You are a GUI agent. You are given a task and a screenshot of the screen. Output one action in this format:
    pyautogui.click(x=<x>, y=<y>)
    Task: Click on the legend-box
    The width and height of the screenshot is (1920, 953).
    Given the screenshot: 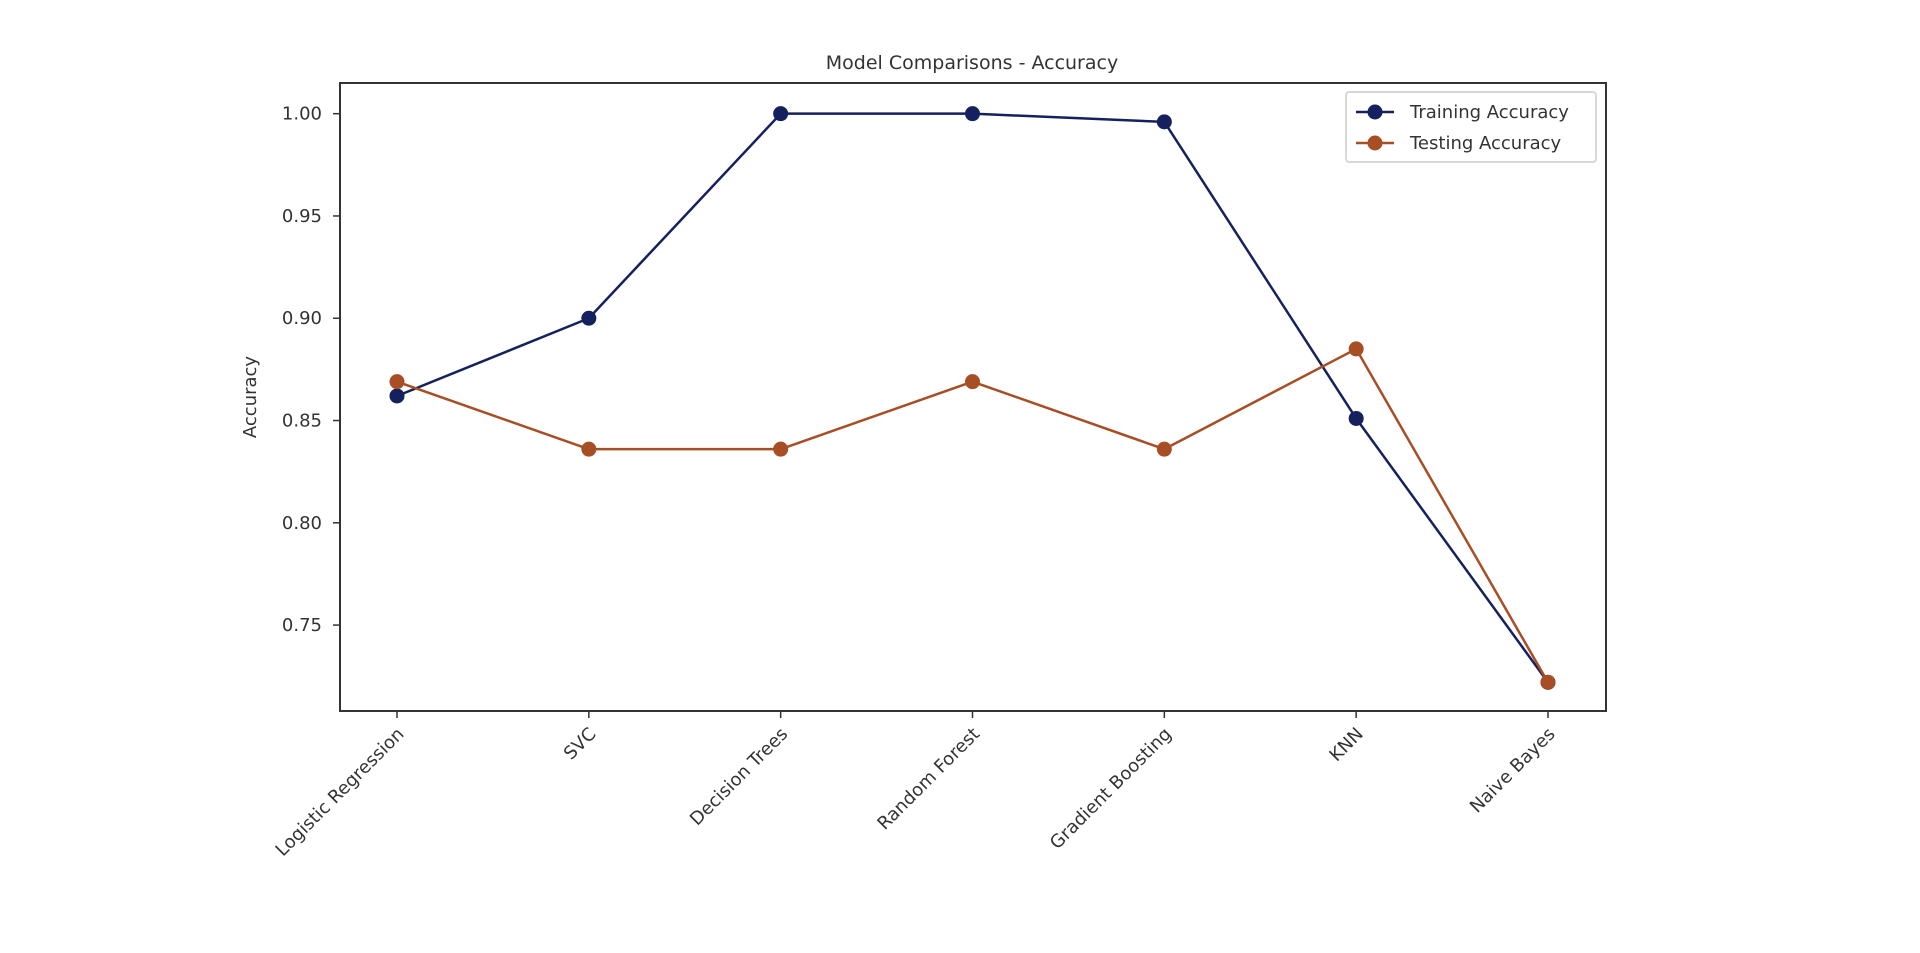 What is the action you would take?
    pyautogui.click(x=1471, y=127)
    